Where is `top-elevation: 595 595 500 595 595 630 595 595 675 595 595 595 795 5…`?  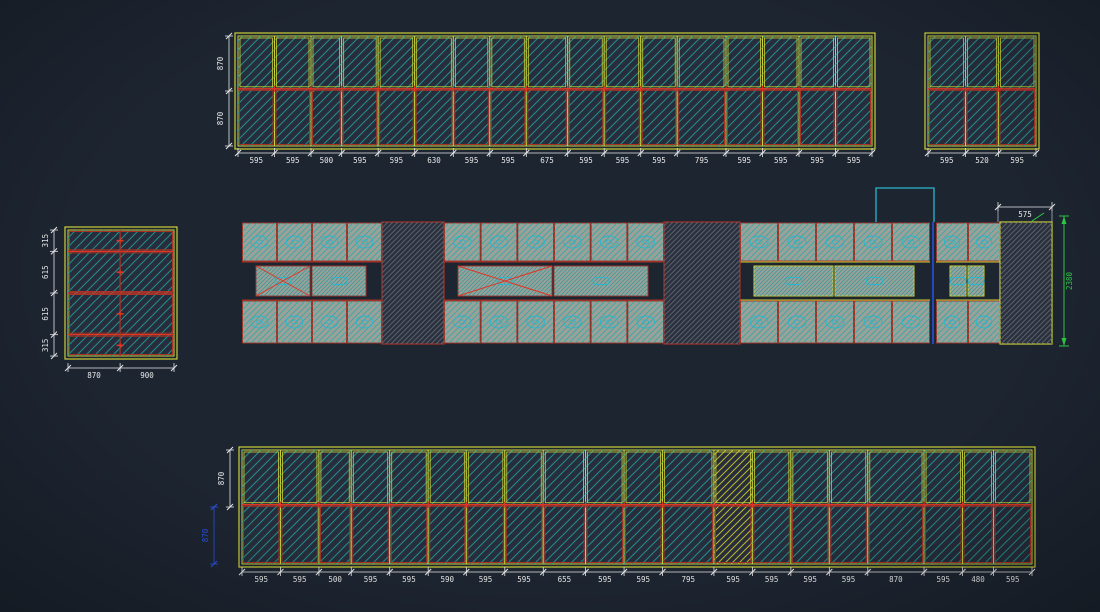 top-elevation: 595 595 500 595 595 630 595 595 675 595 595 595 795 5… is located at coordinates (546, 98).